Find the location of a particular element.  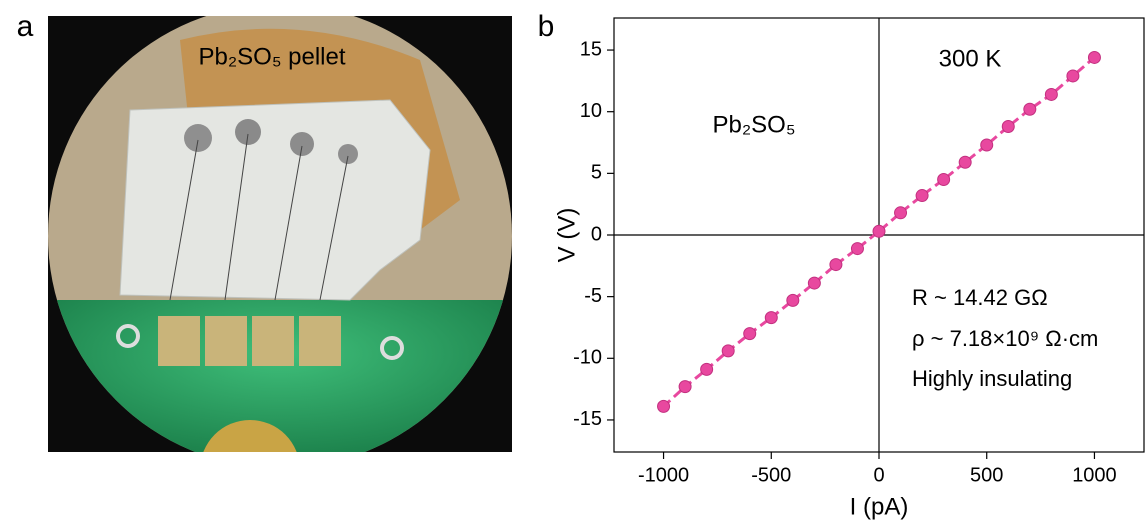

x-axis-label: I (pA) is located at coordinates (879, 506).